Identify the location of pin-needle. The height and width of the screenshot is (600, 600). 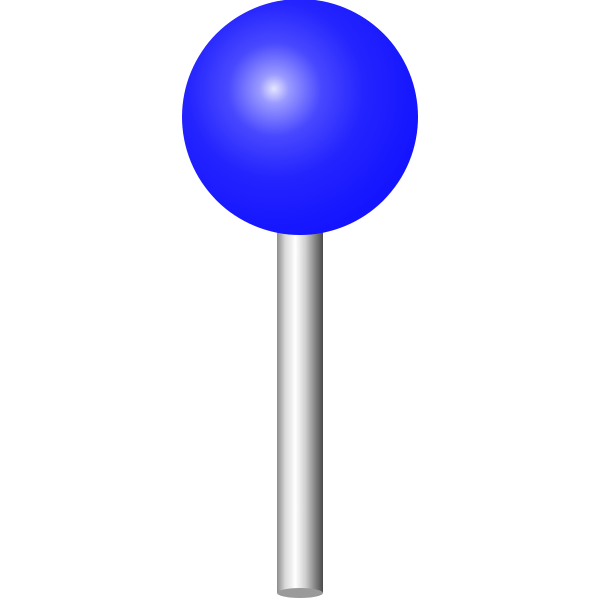
(300, 411).